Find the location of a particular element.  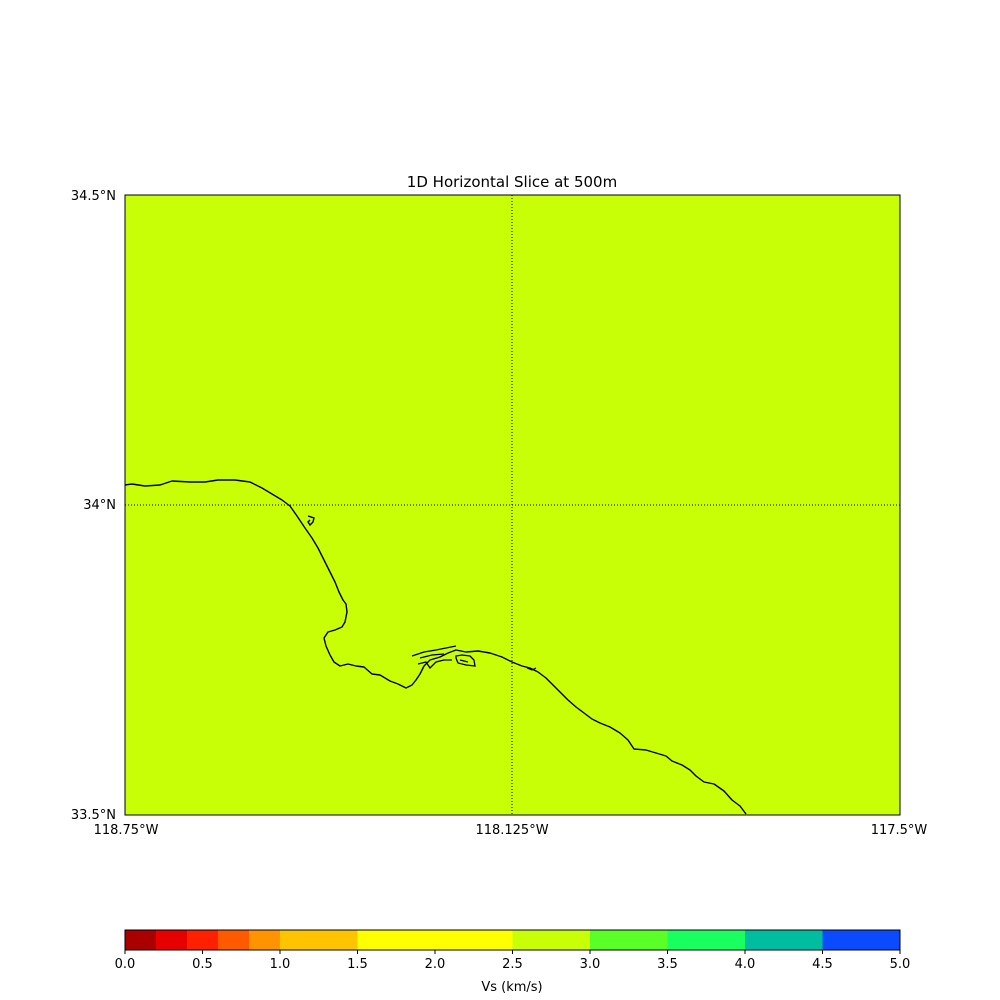

harbor-outline is located at coordinates (443, 657).